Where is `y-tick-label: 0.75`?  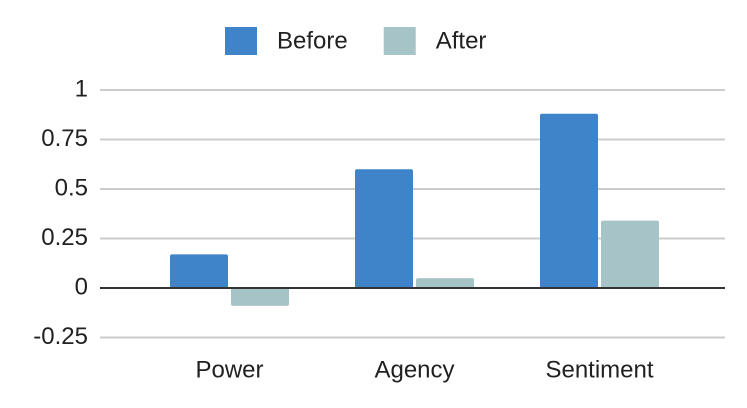 y-tick-label: 0.75 is located at coordinates (64, 138).